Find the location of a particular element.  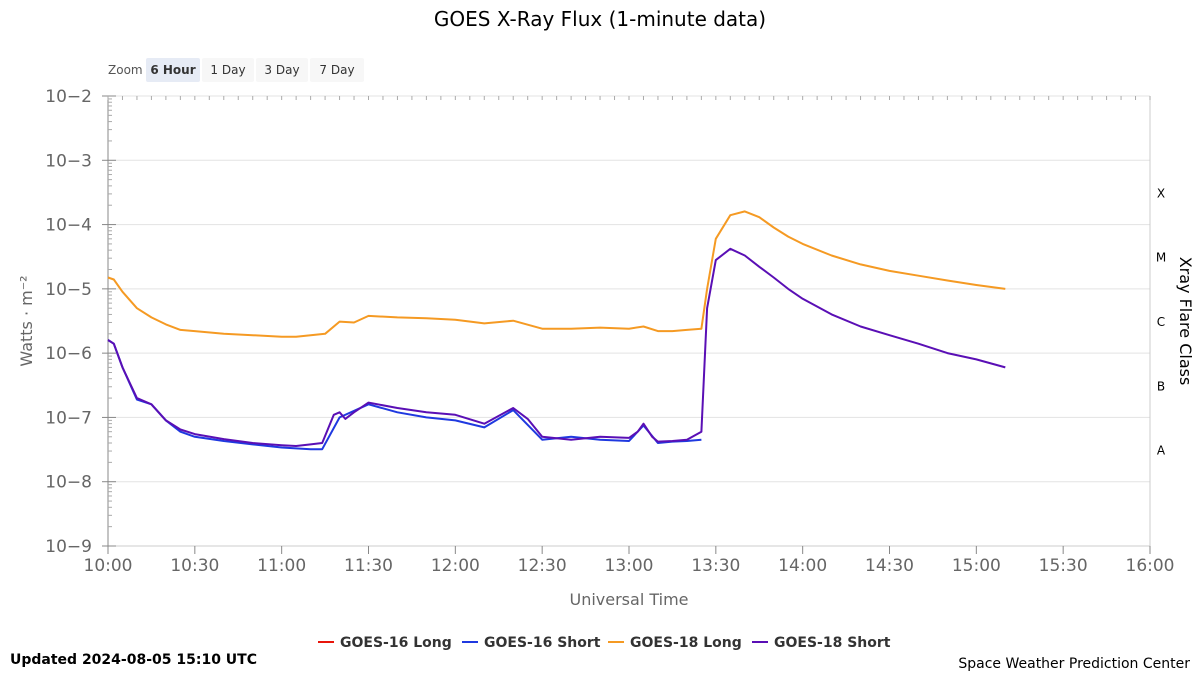

zoom-button-7-day: 7 Day is located at coordinates (337, 70).